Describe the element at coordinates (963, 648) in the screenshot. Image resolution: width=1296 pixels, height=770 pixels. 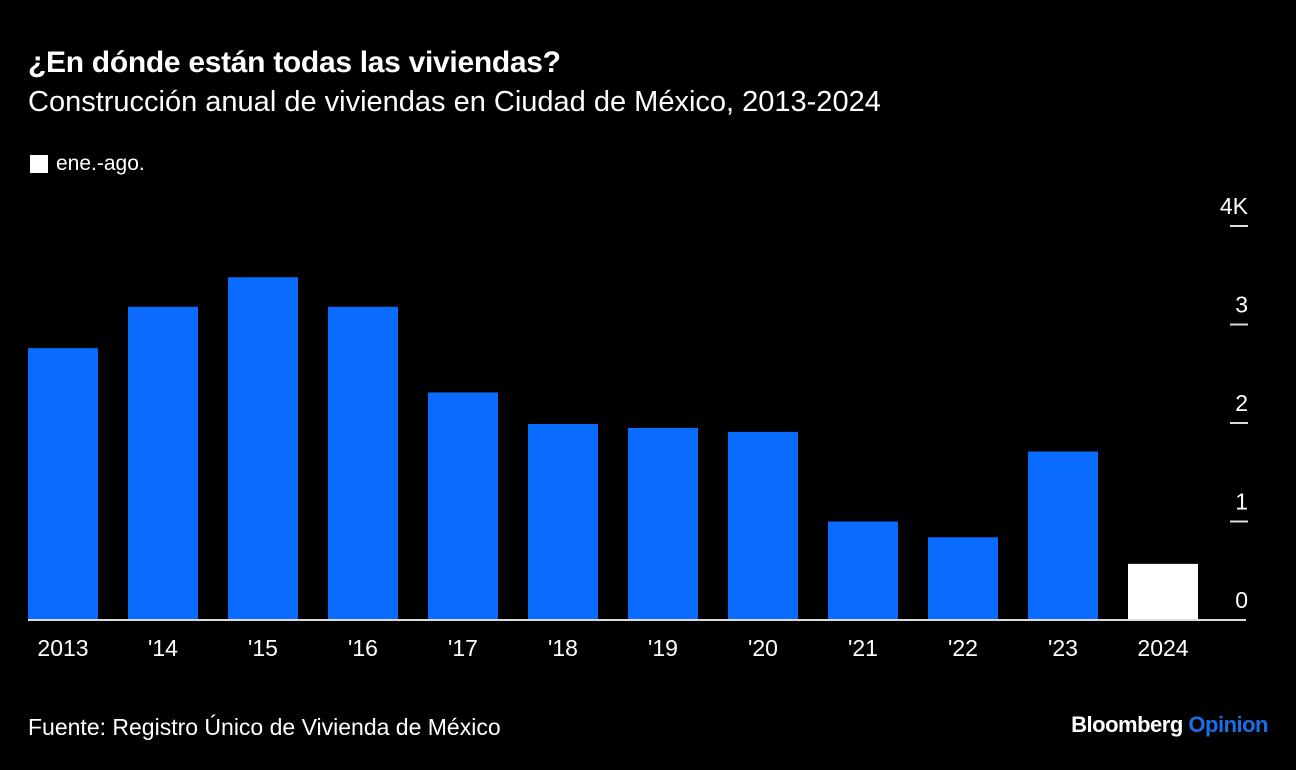
I see `x-tick-label: '22` at that location.